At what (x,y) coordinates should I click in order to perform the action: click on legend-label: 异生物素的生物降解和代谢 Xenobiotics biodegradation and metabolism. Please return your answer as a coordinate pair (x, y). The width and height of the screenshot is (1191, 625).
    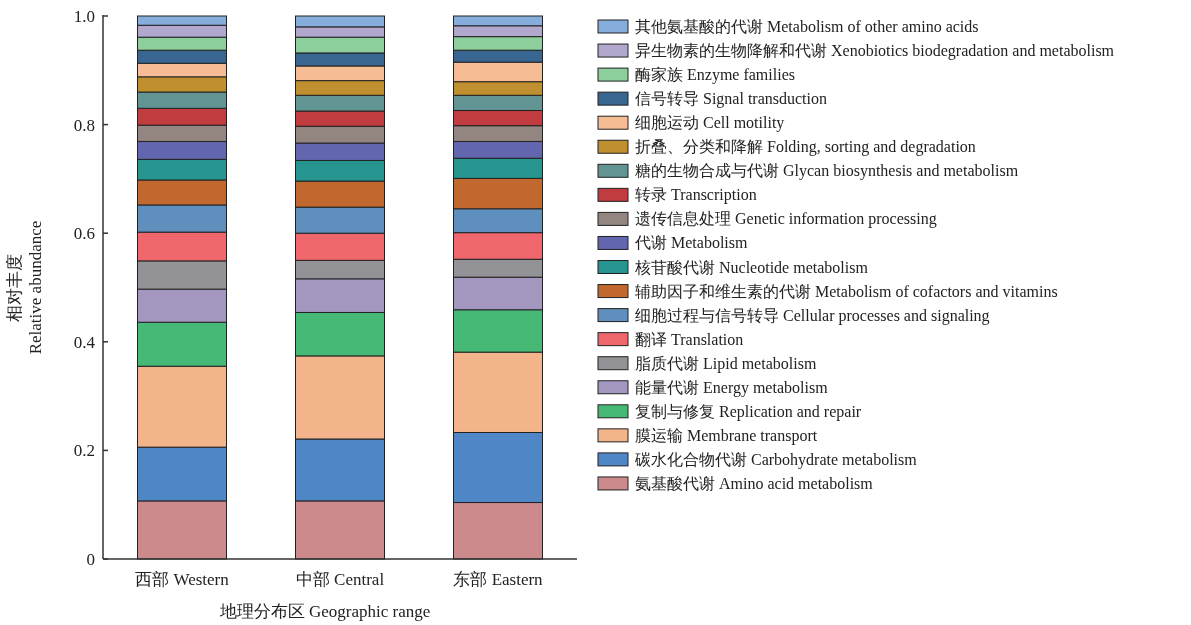
    Looking at the image, I should click on (875, 51).